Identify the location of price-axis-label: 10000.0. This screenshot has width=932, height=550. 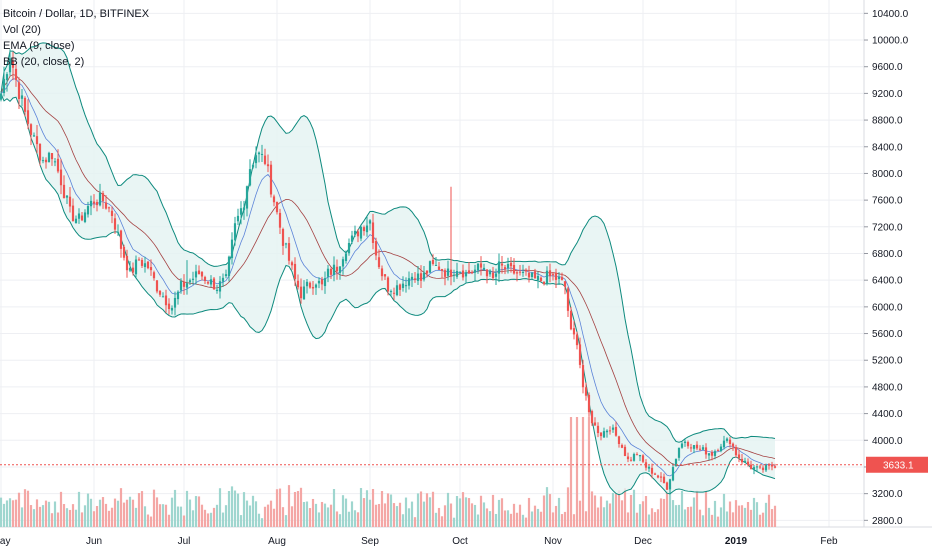
(890, 41).